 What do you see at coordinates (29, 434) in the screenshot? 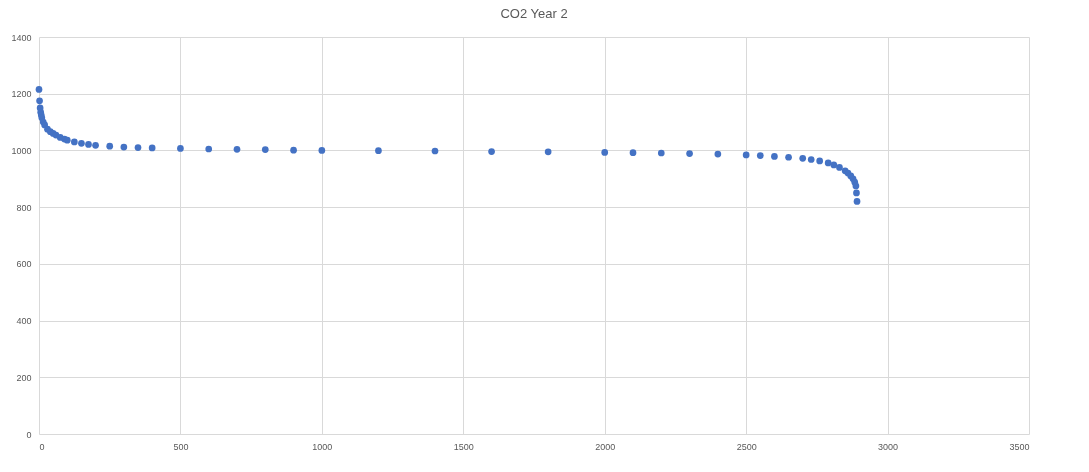
I see `y-tick-label: 0` at bounding box center [29, 434].